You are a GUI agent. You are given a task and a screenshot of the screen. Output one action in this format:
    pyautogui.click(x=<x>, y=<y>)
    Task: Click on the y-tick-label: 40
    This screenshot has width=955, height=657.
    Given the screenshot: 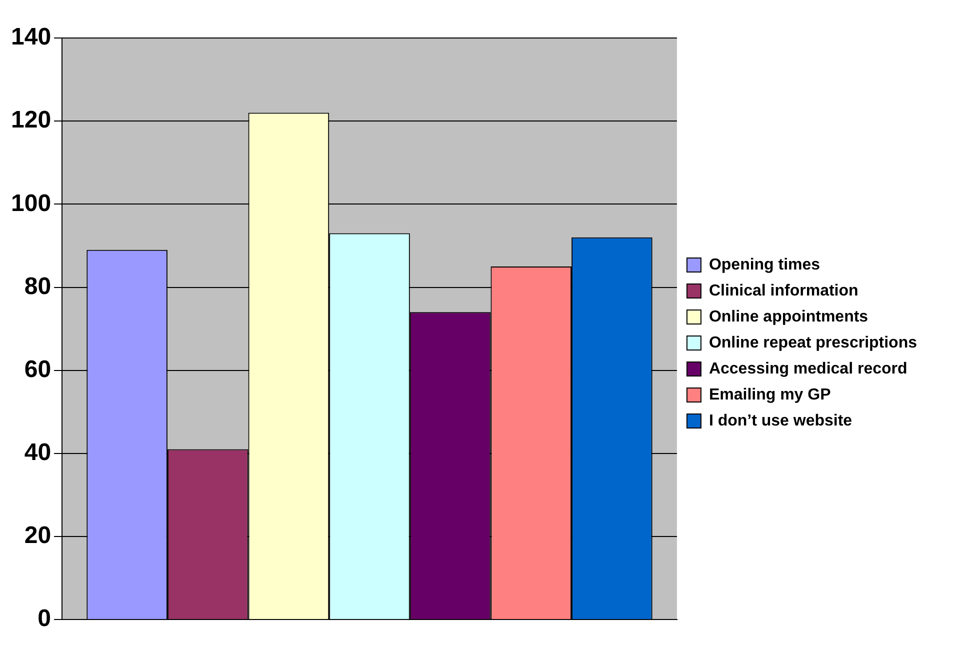 What is the action you would take?
    pyautogui.click(x=38, y=452)
    